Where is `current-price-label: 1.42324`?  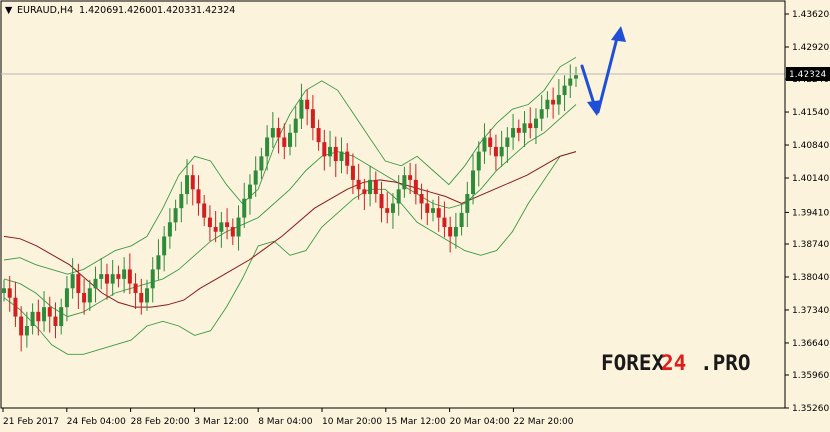
current-price-label: 1.42324 is located at coordinates (807, 75).